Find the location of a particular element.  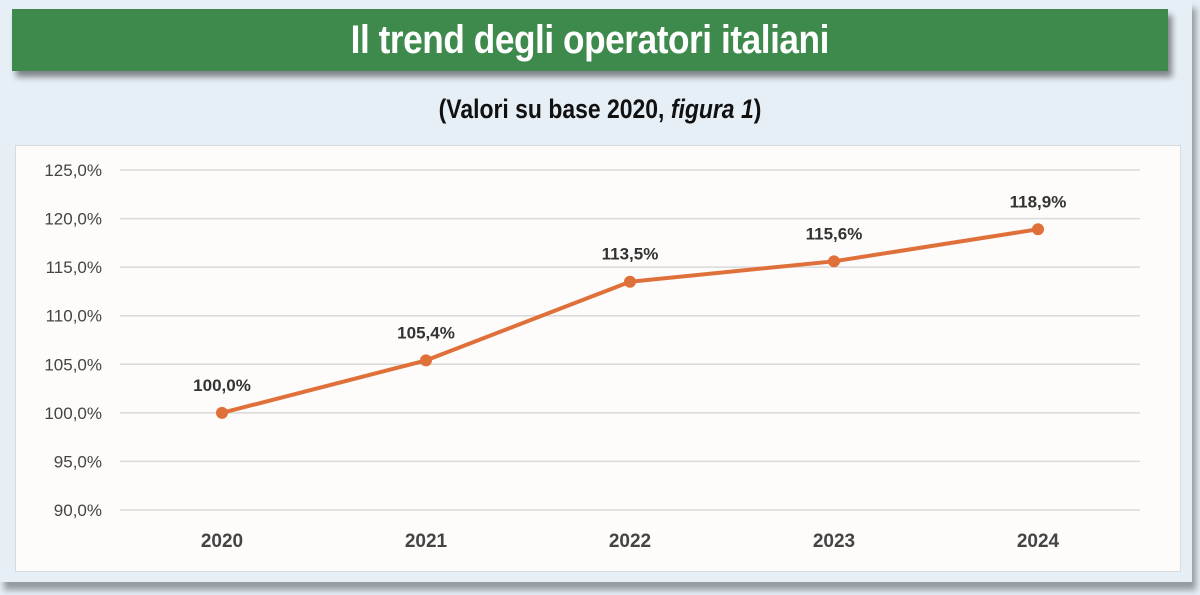

x-tick-label: 2021 is located at coordinates (426, 541).